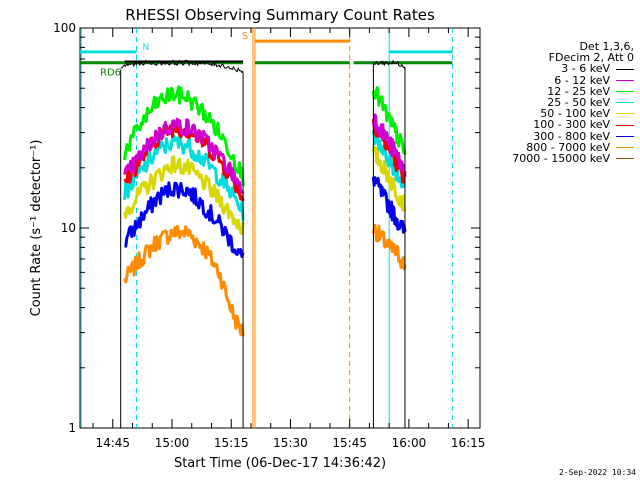 The height and width of the screenshot is (480, 640). Describe the element at coordinates (280, 15) in the screenshot. I see `chart-title: RHESSI Observing Summary Count Rates` at that location.